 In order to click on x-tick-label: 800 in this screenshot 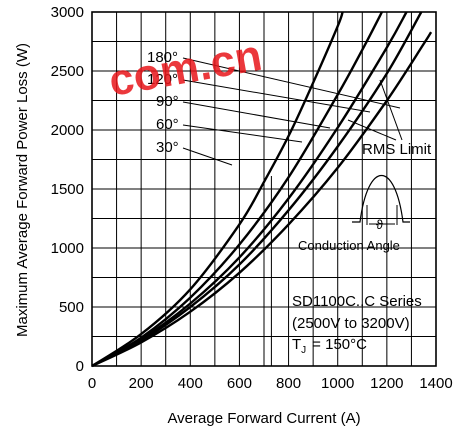, I will do `click(288, 383)`.